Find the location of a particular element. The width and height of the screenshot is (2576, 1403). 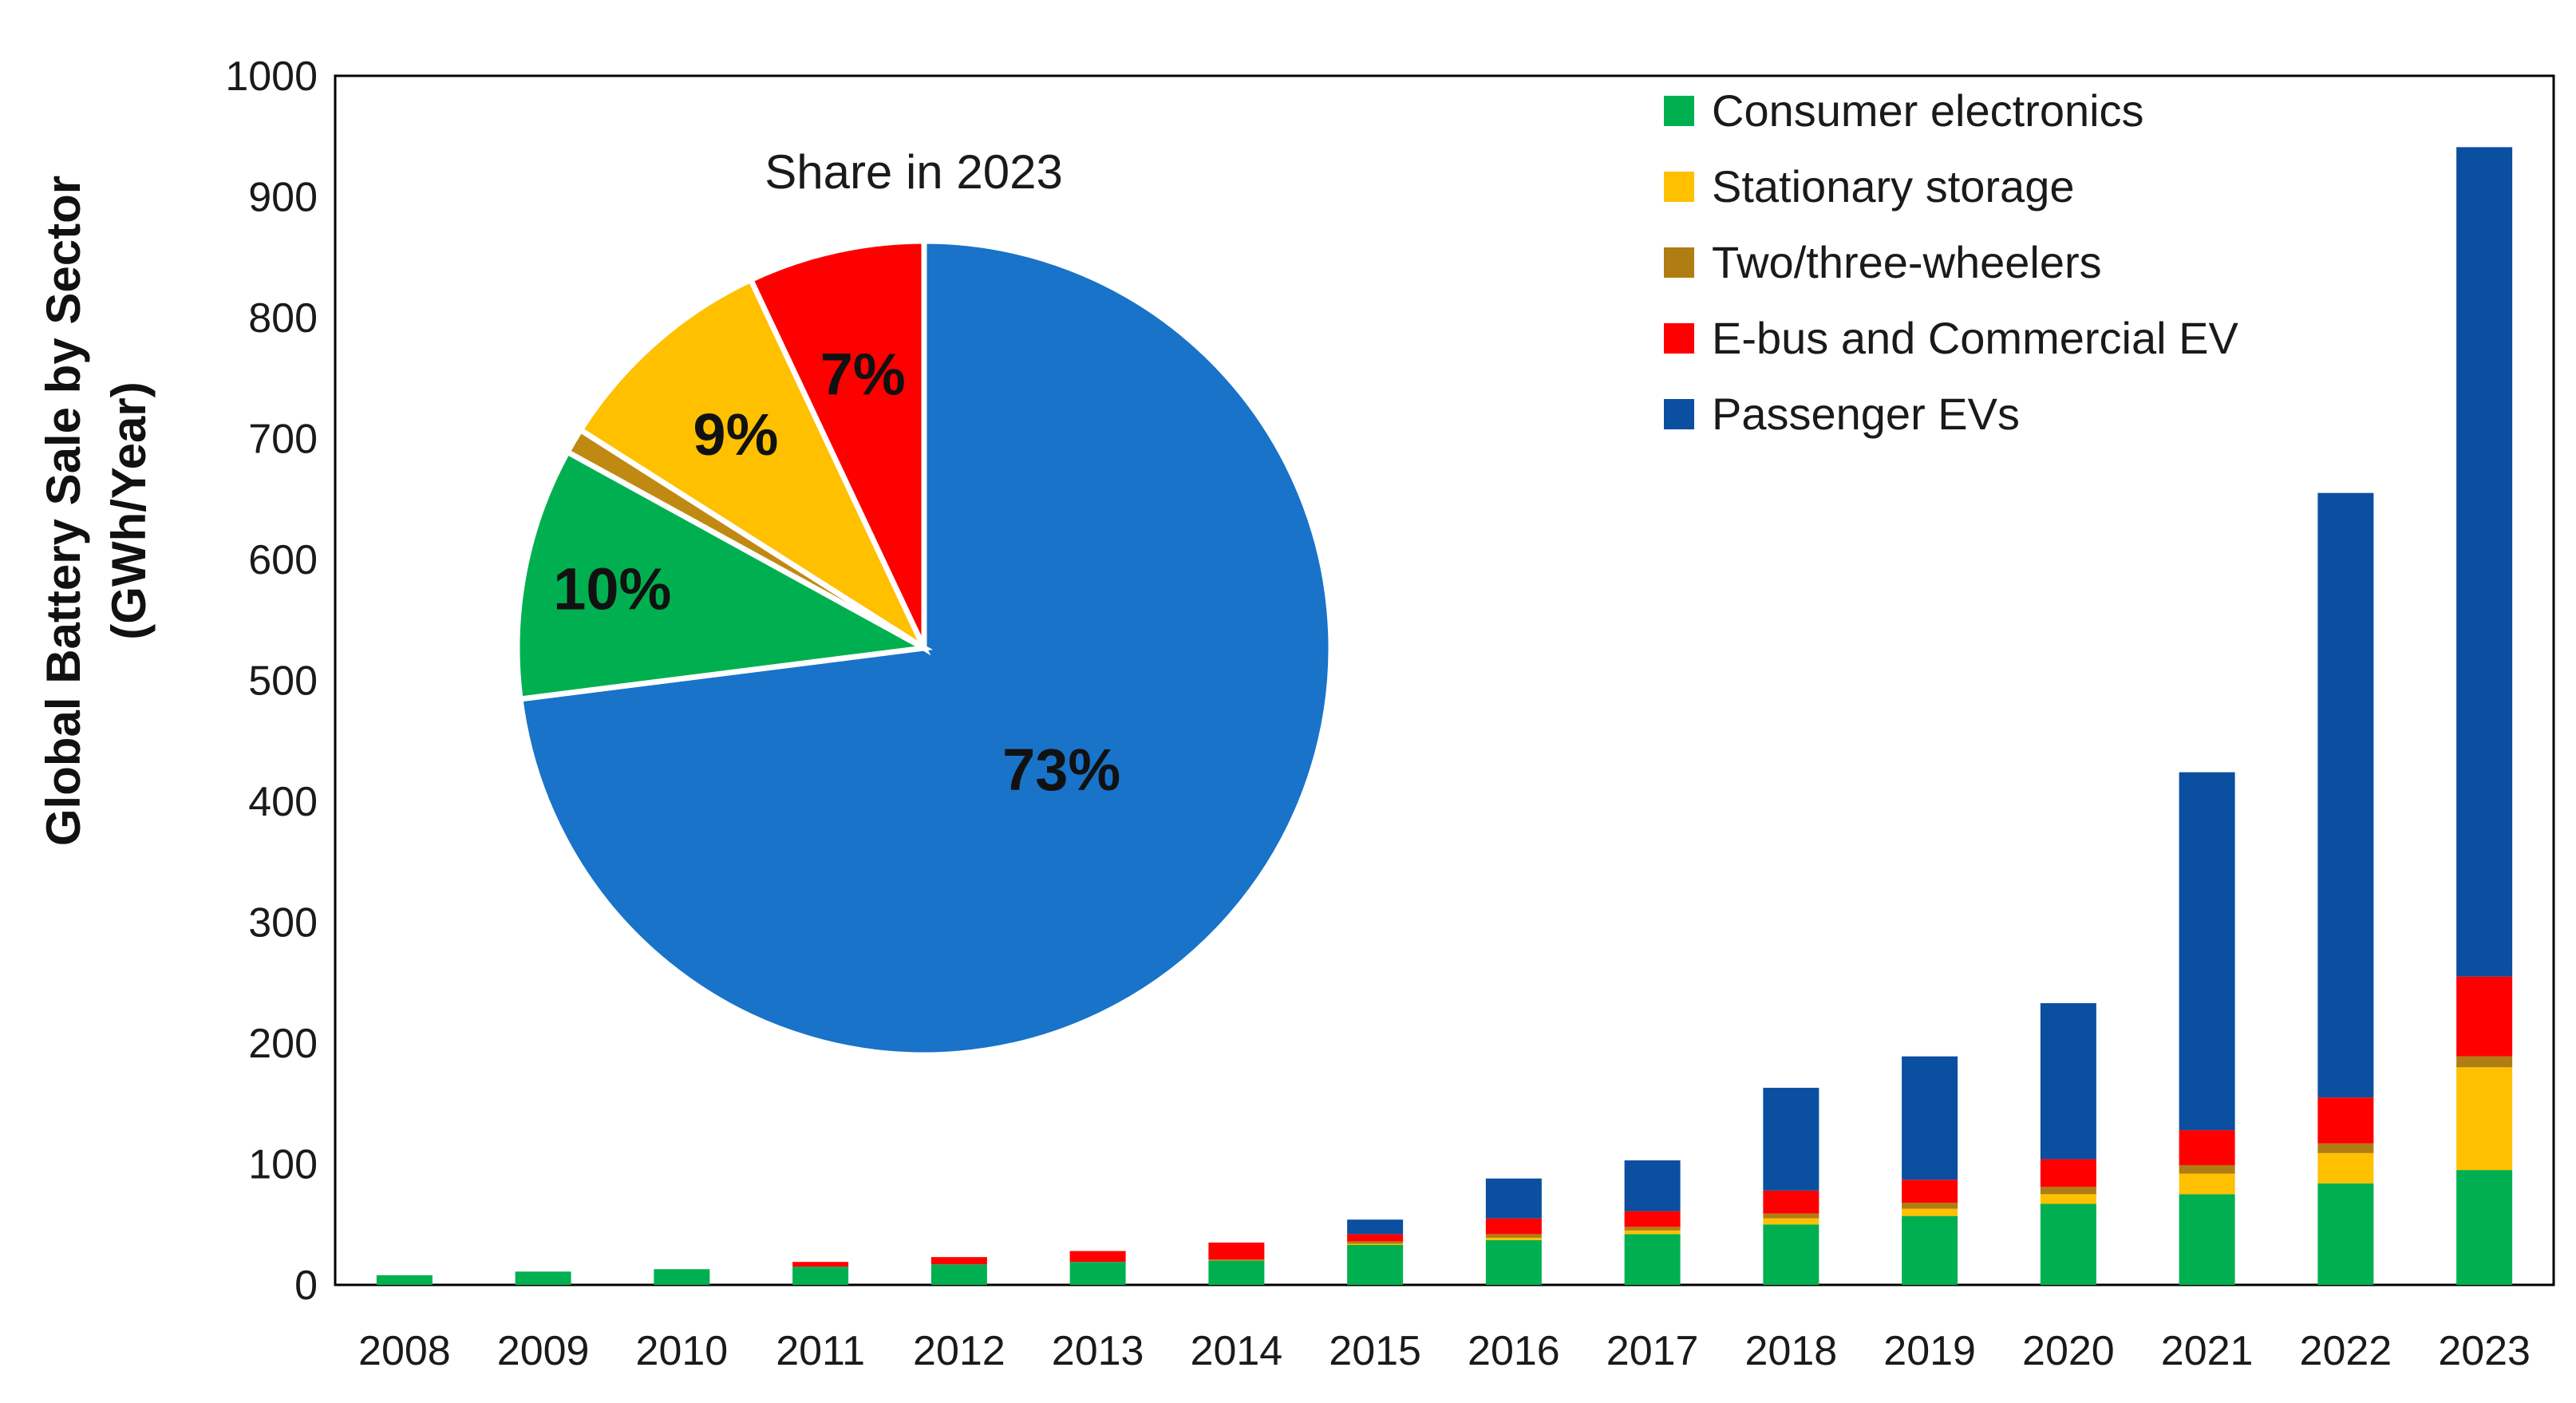

y-tick-label: 800 is located at coordinates (283, 318).